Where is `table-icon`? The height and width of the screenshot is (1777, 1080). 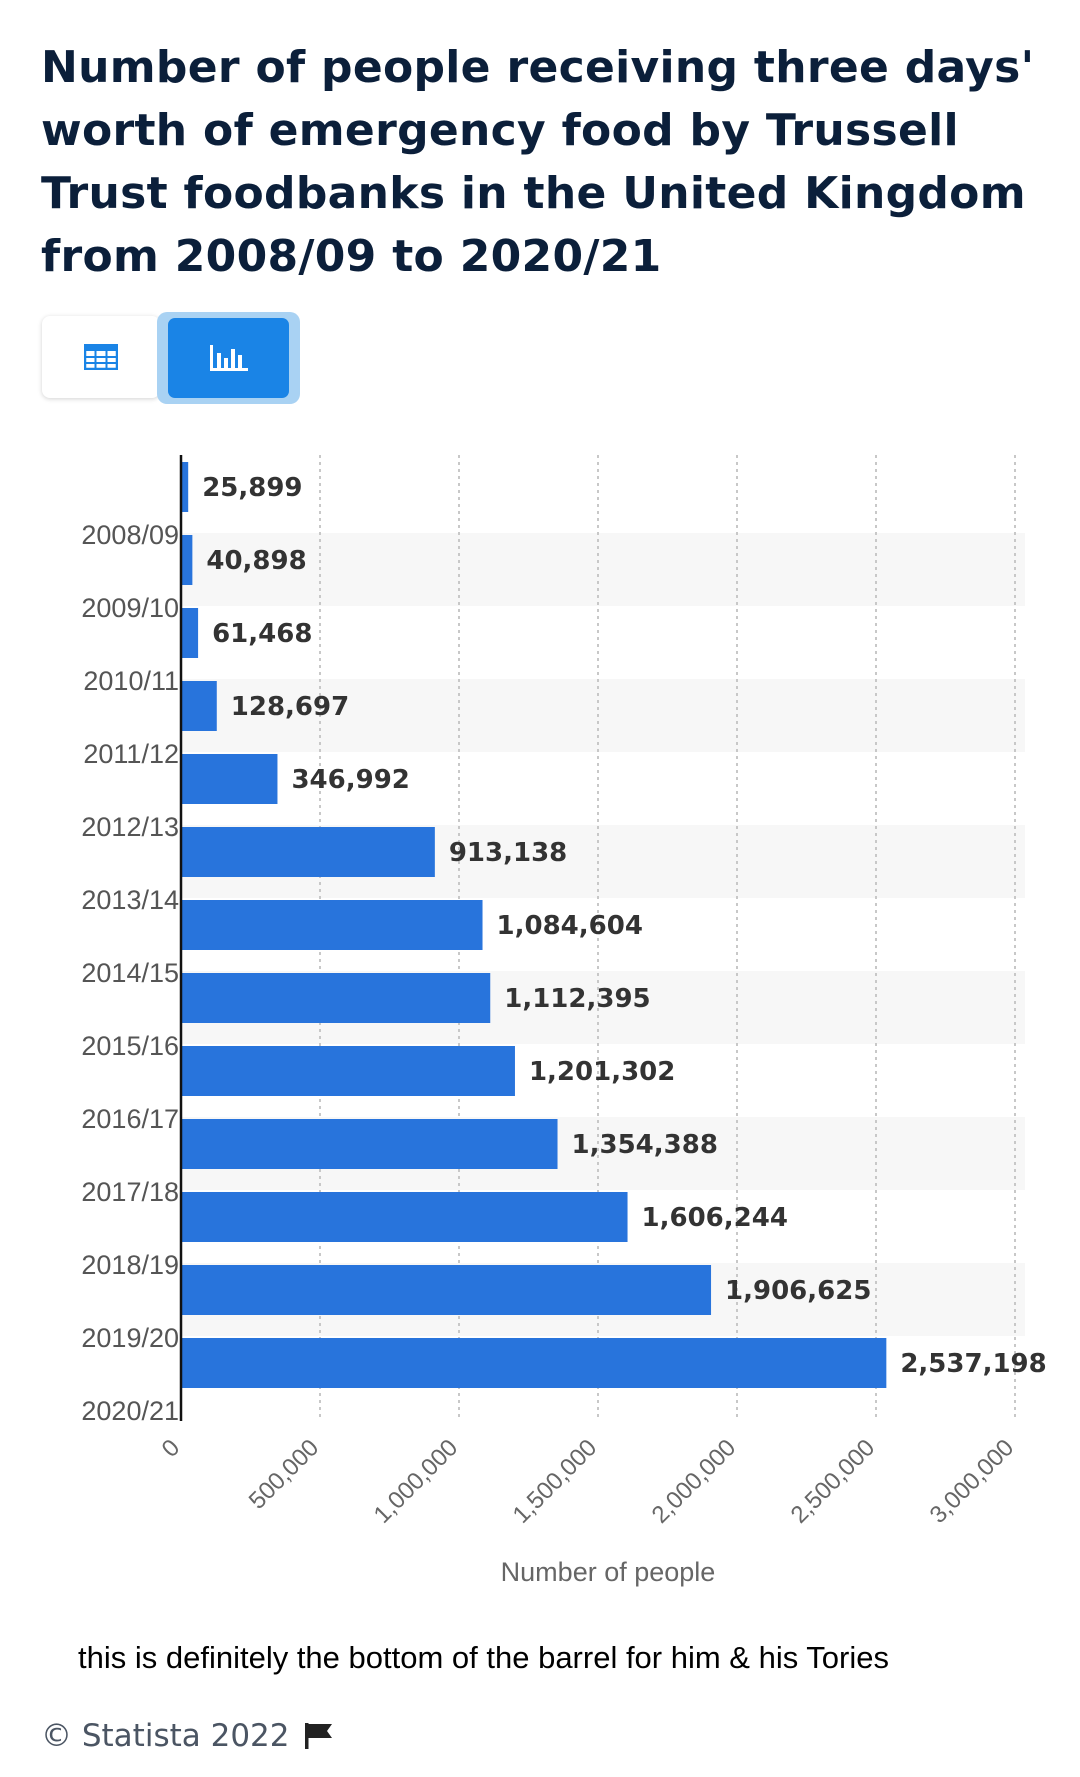
table-icon is located at coordinates (101, 357).